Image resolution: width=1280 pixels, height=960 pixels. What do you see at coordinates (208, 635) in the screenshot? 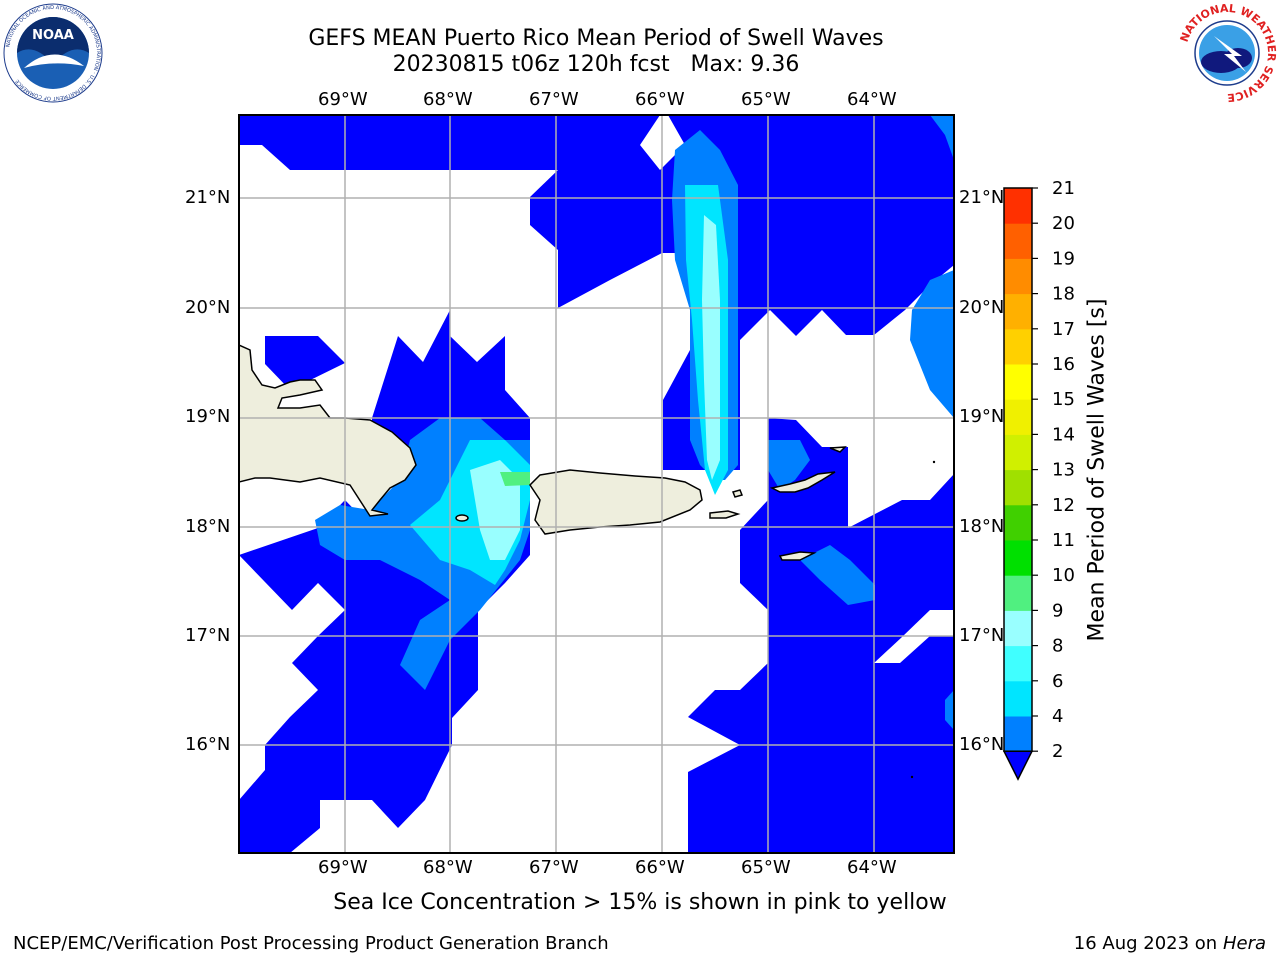
I see `lat-tick-left-17: 17°N` at bounding box center [208, 635].